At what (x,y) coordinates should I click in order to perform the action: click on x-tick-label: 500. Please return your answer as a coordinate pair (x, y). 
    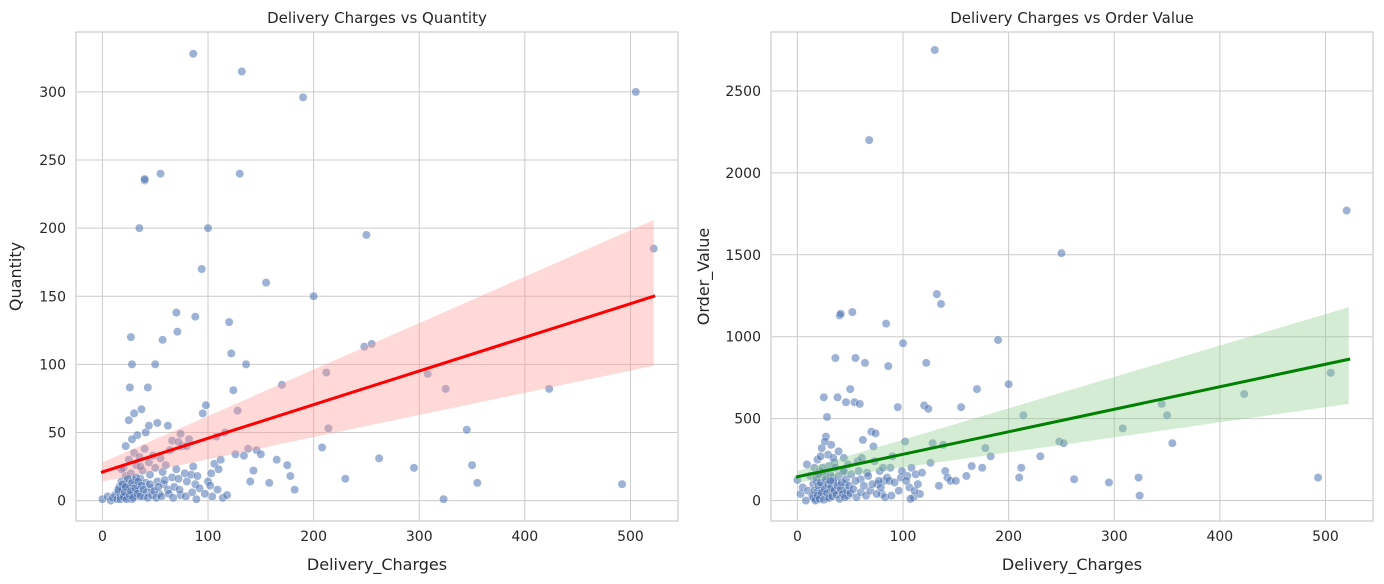
    Looking at the image, I should click on (630, 537).